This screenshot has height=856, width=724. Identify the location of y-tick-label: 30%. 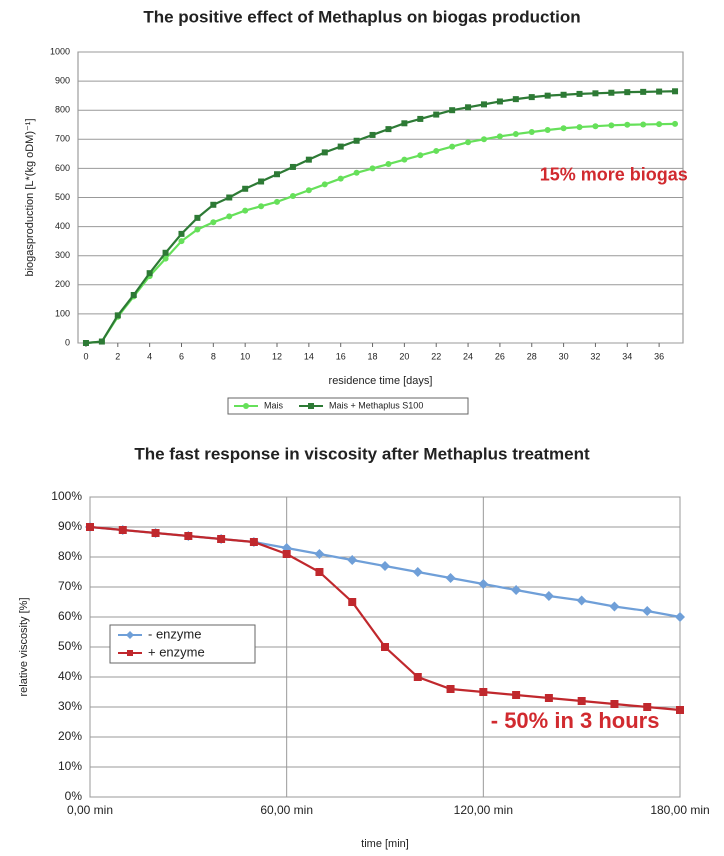
(70, 706).